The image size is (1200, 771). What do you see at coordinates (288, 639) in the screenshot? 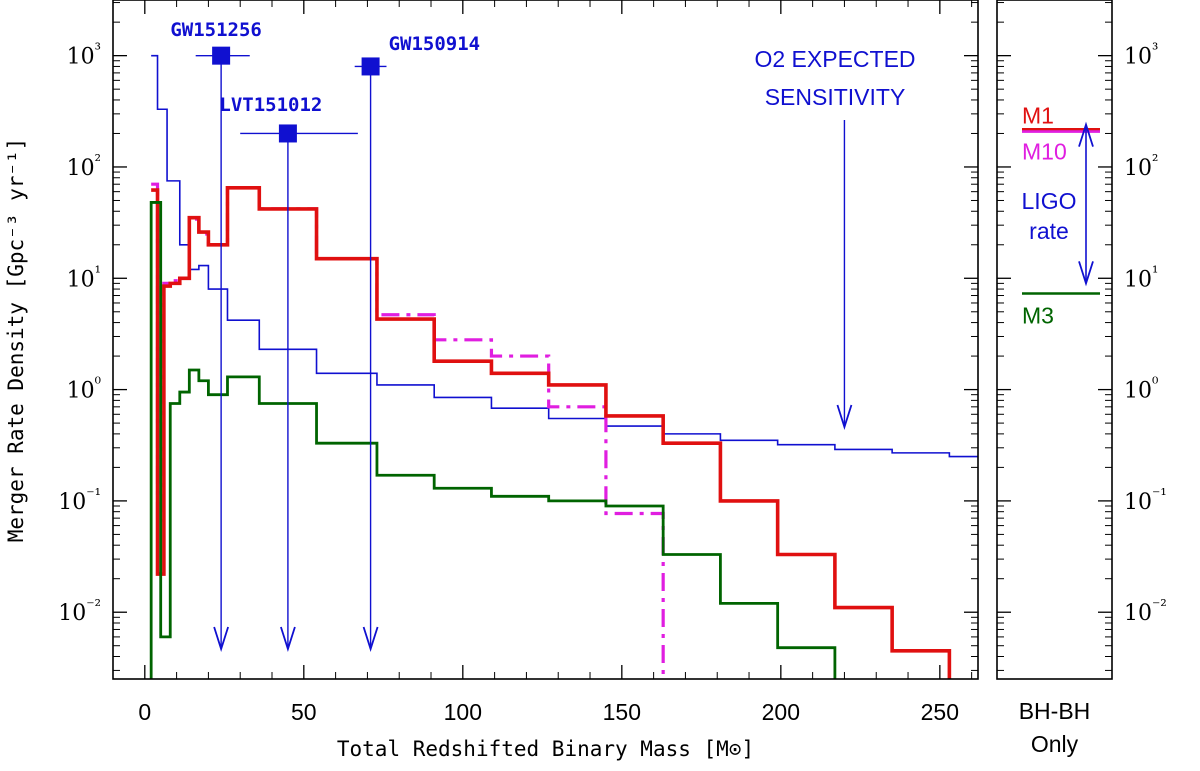
I see `event-arrowhead-lvt151012` at bounding box center [288, 639].